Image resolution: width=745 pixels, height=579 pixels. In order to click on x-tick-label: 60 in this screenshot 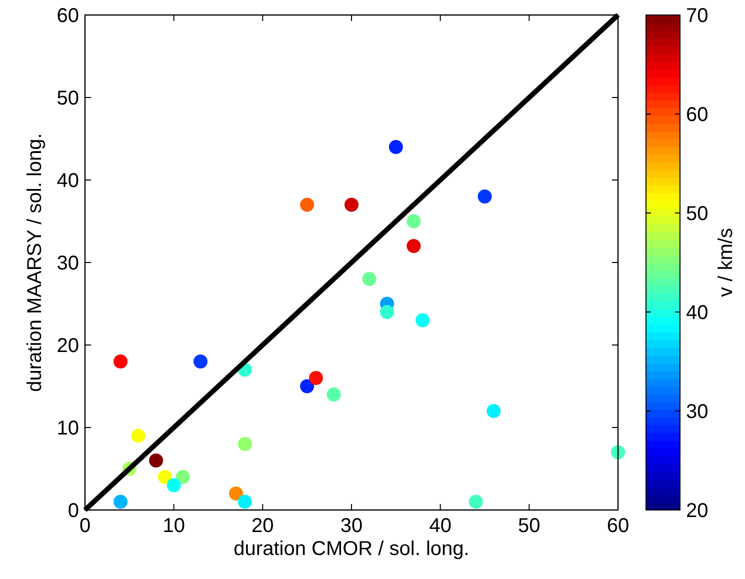, I will do `click(618, 526)`.